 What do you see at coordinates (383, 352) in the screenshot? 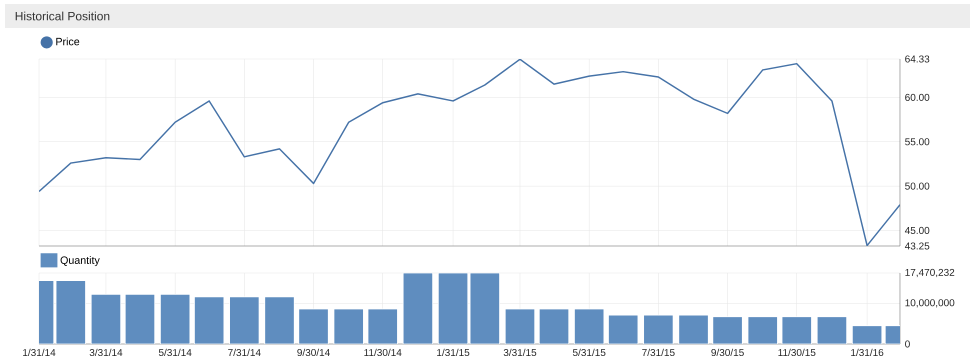
I see `x-tick-label: 11/30/14` at bounding box center [383, 352].